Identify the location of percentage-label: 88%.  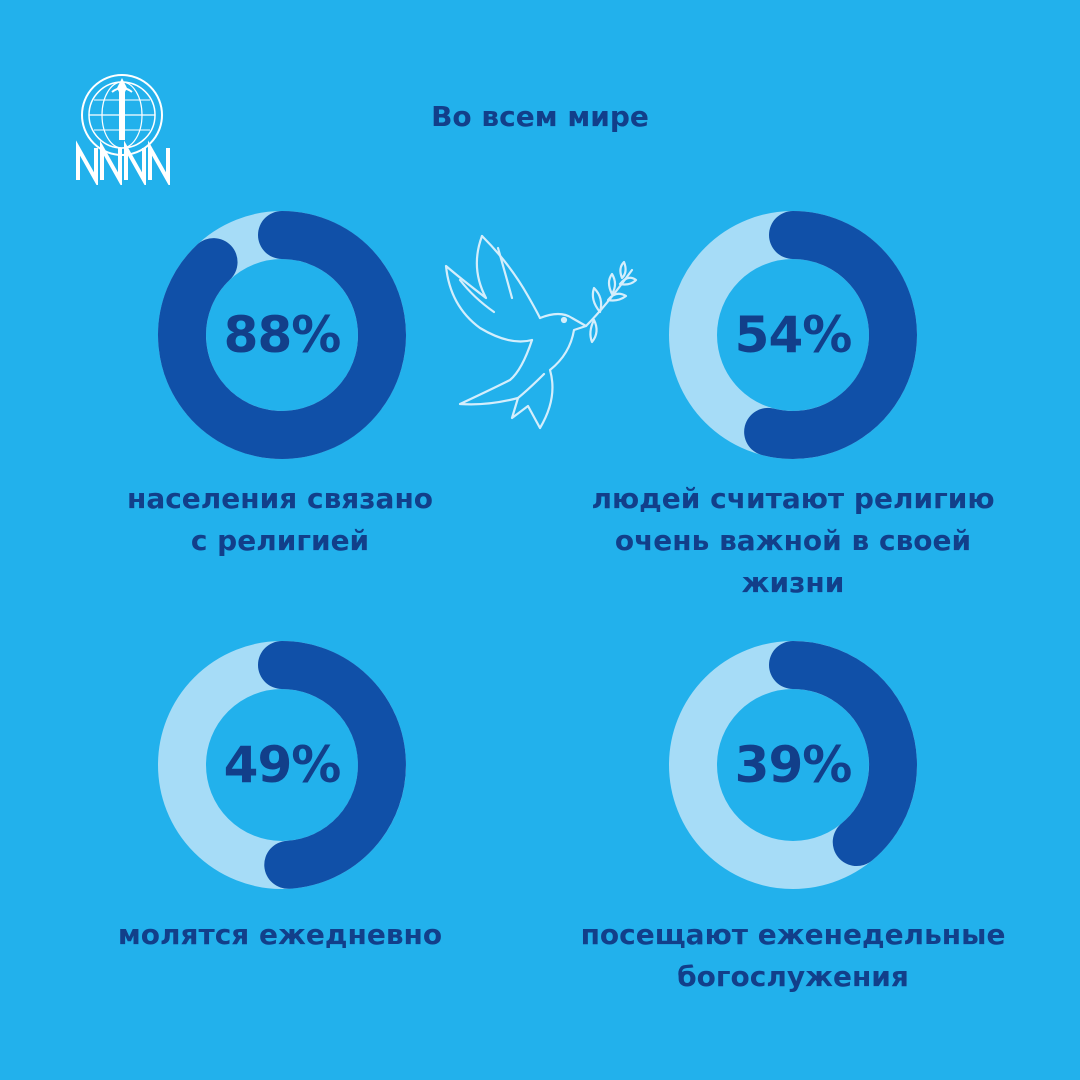
(282, 335).